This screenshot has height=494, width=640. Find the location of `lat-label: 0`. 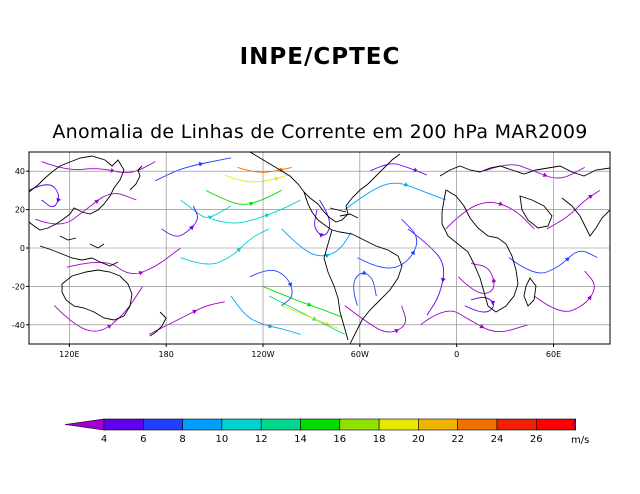

lat-label: 0 is located at coordinates (22, 248).